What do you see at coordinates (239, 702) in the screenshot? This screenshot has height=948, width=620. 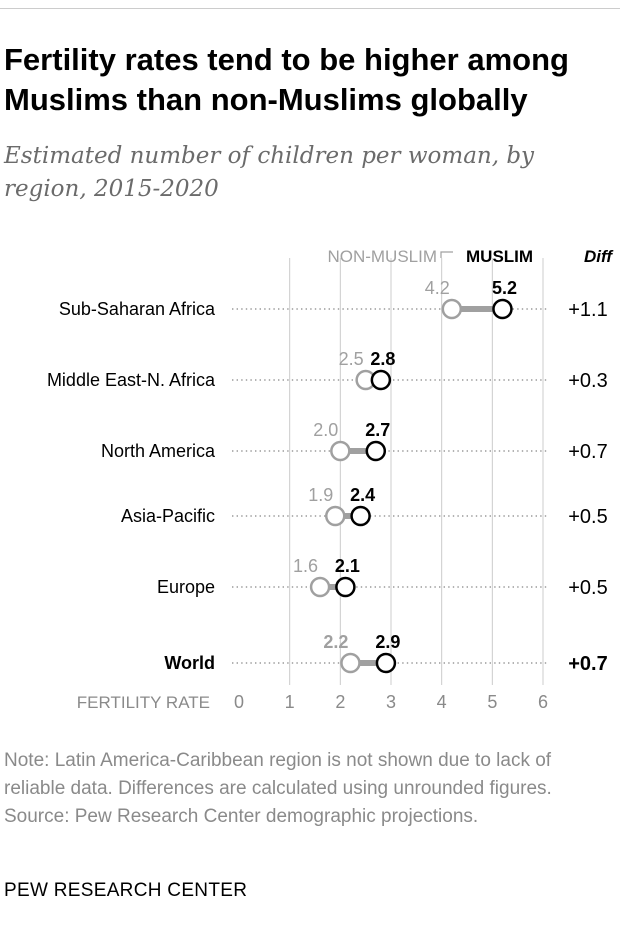 I see `x-tick-label-0: 0` at bounding box center [239, 702].